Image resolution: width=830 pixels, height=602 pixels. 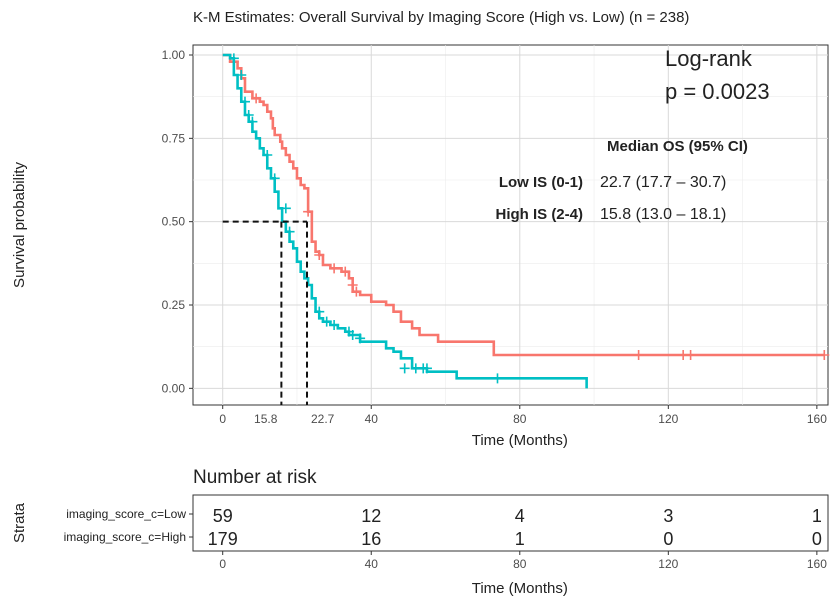 I want to click on risk-cell: 4, so click(x=520, y=516).